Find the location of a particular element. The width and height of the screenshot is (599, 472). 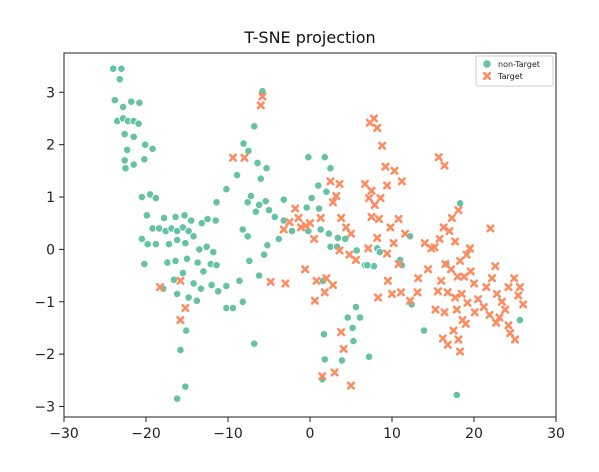

x-tick-label: −30 is located at coordinates (64, 434).